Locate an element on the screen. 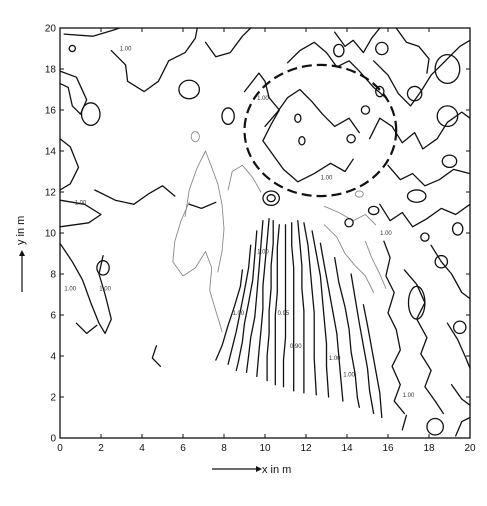 The image size is (487, 506). y-tick-label: 20 is located at coordinates (51, 29).